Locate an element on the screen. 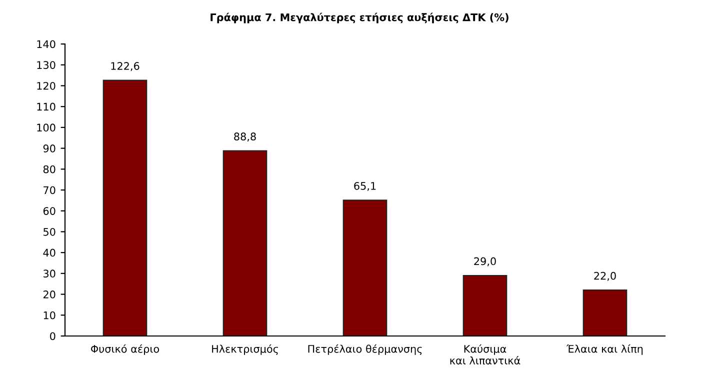  y-tick-label: 140 is located at coordinates (46, 44).